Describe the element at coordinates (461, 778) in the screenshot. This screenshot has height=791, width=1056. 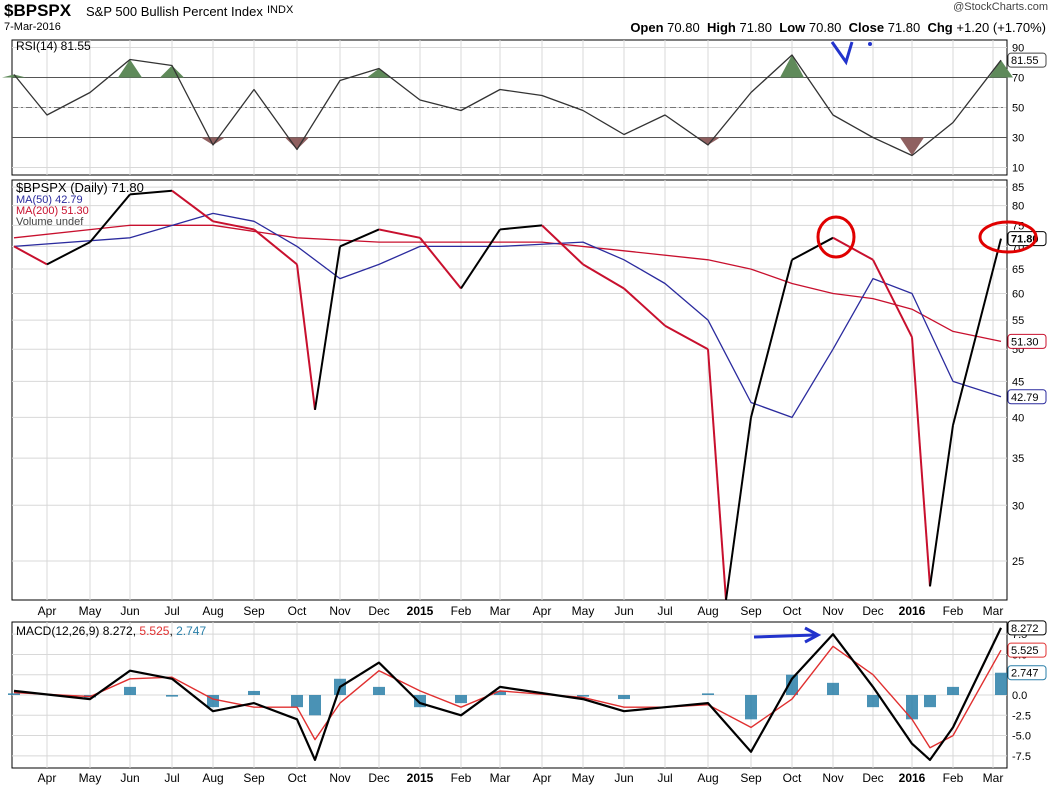
I see `x-axis-bottom-label-10: Feb` at that location.